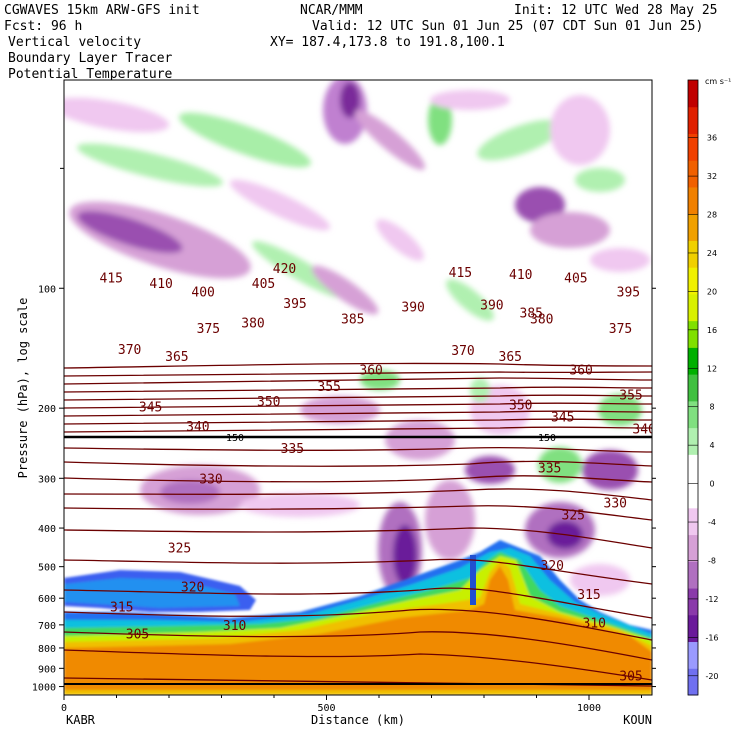 The width and height of the screenshot is (740, 740). Describe the element at coordinates (202, 293) in the screenshot. I see `theta-label-400: 400` at that location.